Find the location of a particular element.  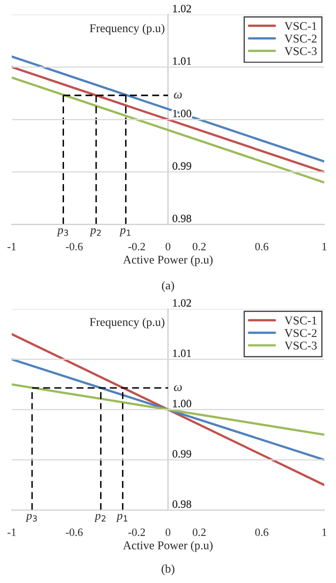

text: (a) is located at coordinates (168, 286).